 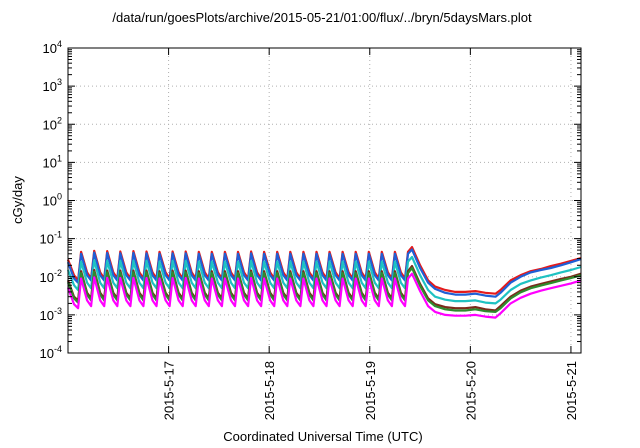 I want to click on y-tick-label: 10⁻⁴, so click(x=51, y=352).